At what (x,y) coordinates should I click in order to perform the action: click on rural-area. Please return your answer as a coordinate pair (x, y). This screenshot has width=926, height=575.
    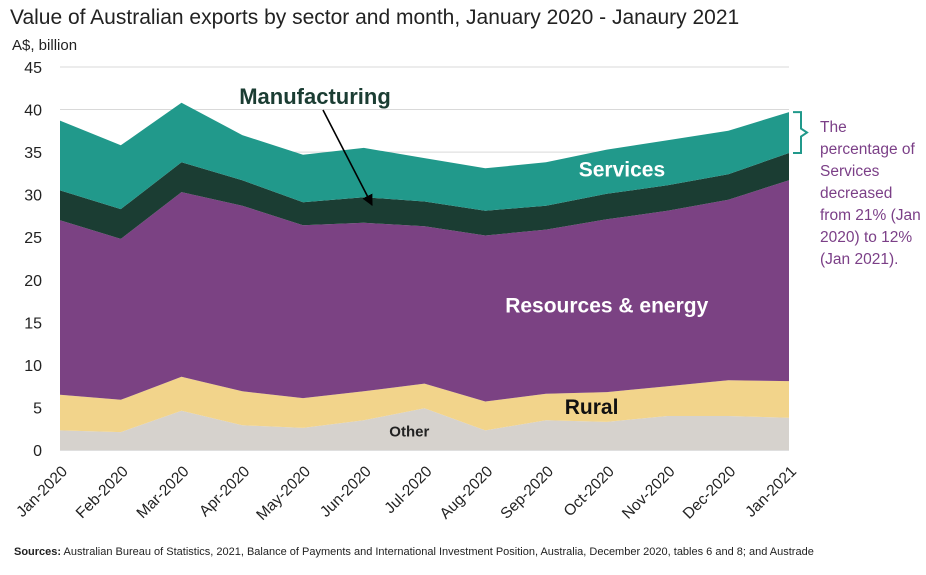
    Looking at the image, I should click on (424, 404).